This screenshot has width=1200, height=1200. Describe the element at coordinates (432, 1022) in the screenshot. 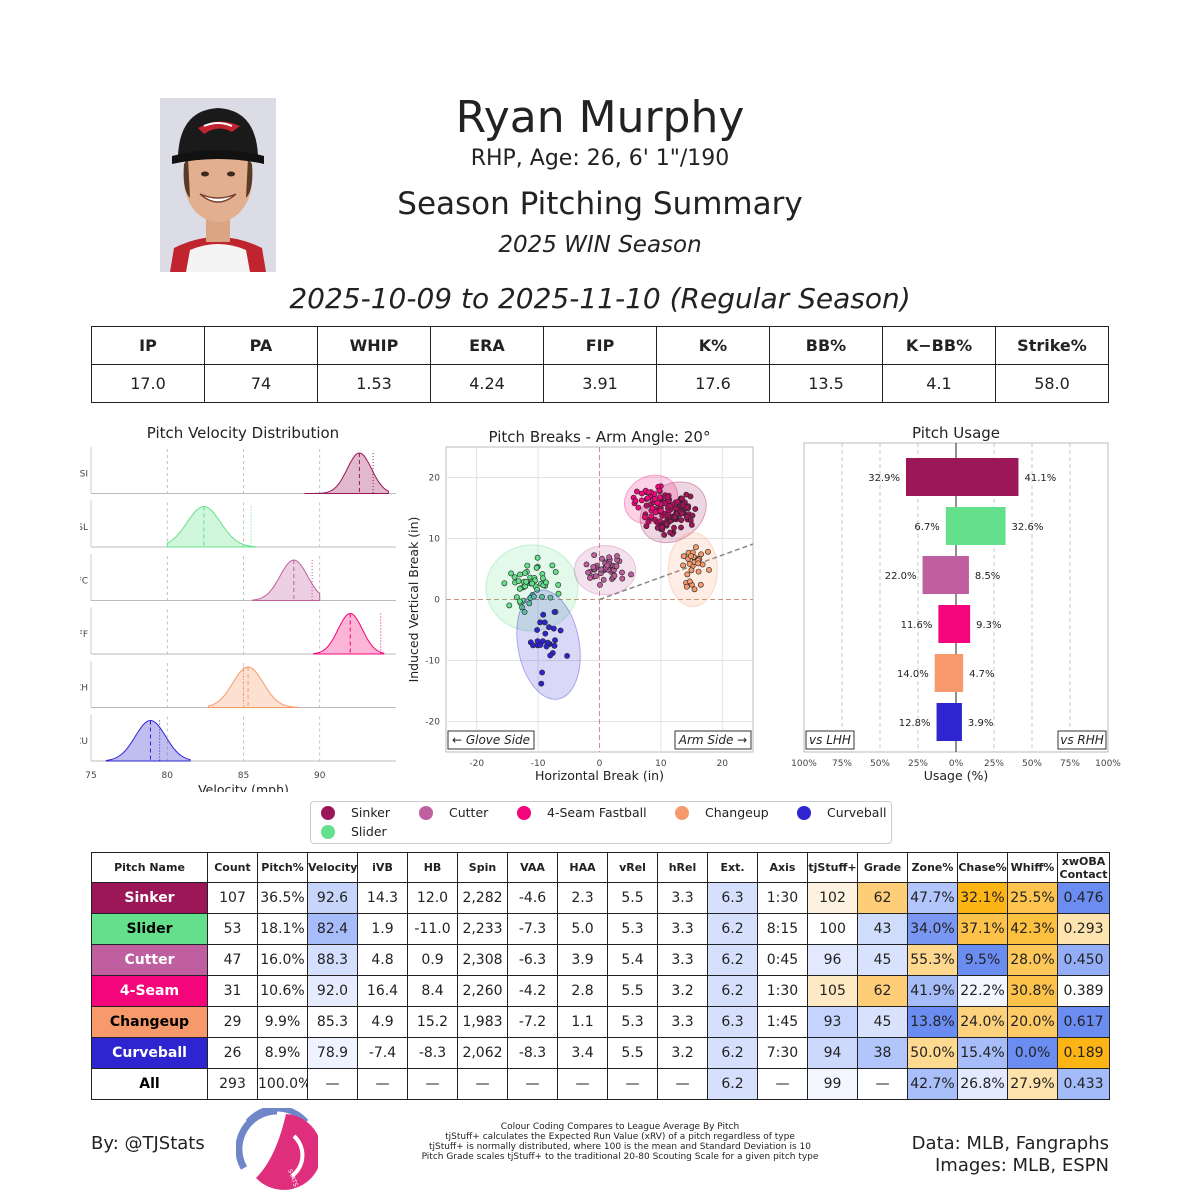

I see `pitch-table-cell: 15.2` at that location.